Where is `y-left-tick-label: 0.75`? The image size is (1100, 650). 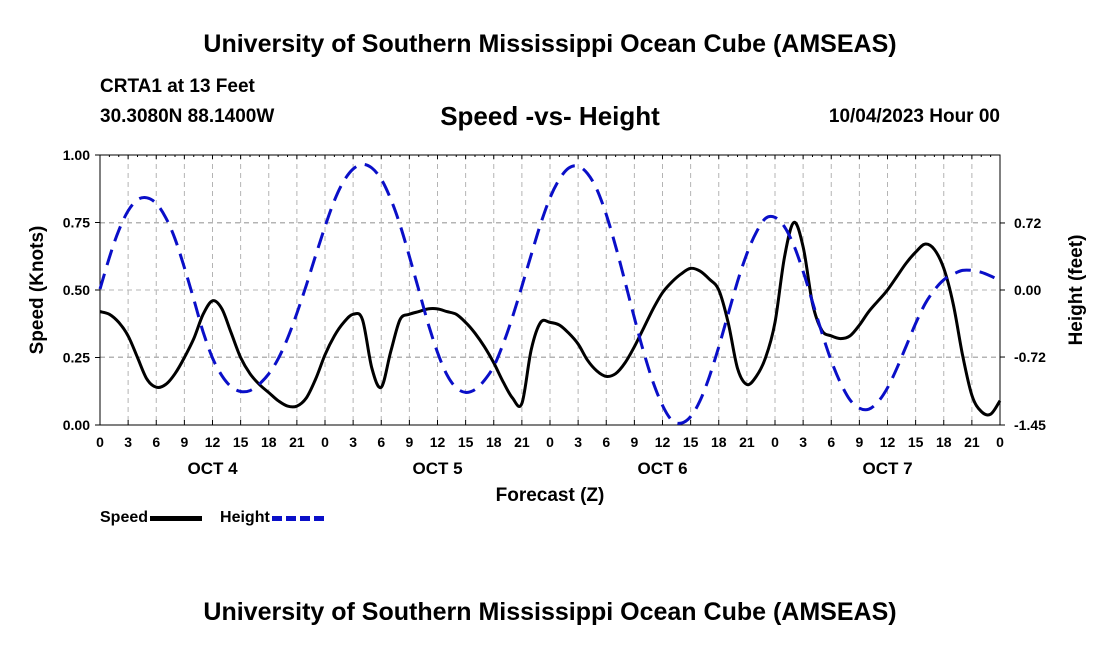
y-left-tick-label: 0.75 is located at coordinates (76, 223).